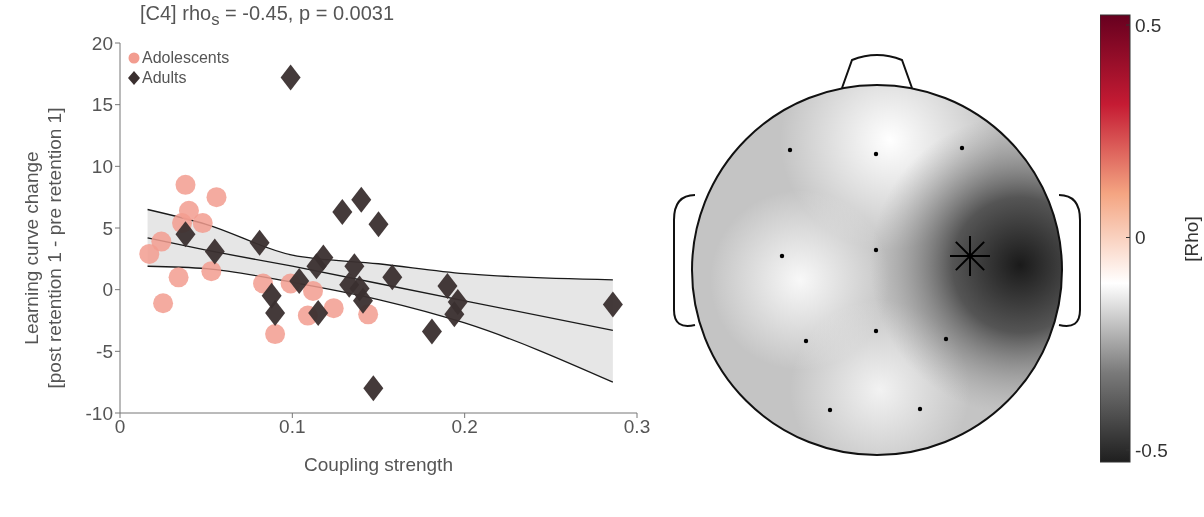 The width and height of the screenshot is (1204, 517). Describe the element at coordinates (107, 290) in the screenshot. I see `y-tick-label: 0` at that location.